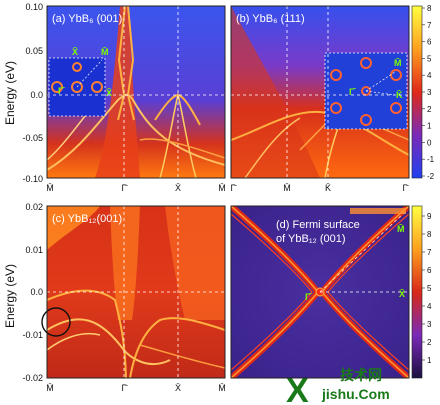  I want to click on x-tick-c-2: X̄, so click(178, 388).